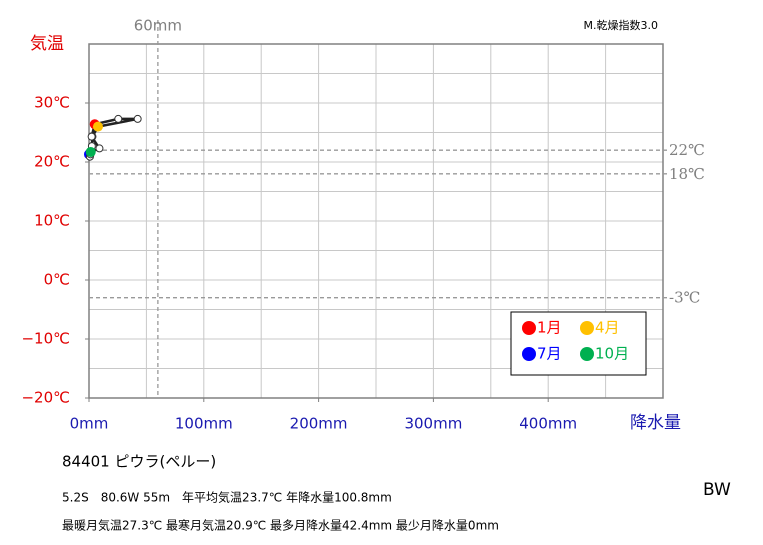 The width and height of the screenshot is (763, 545). I want to click on reference-label: 18℃, so click(687, 174).